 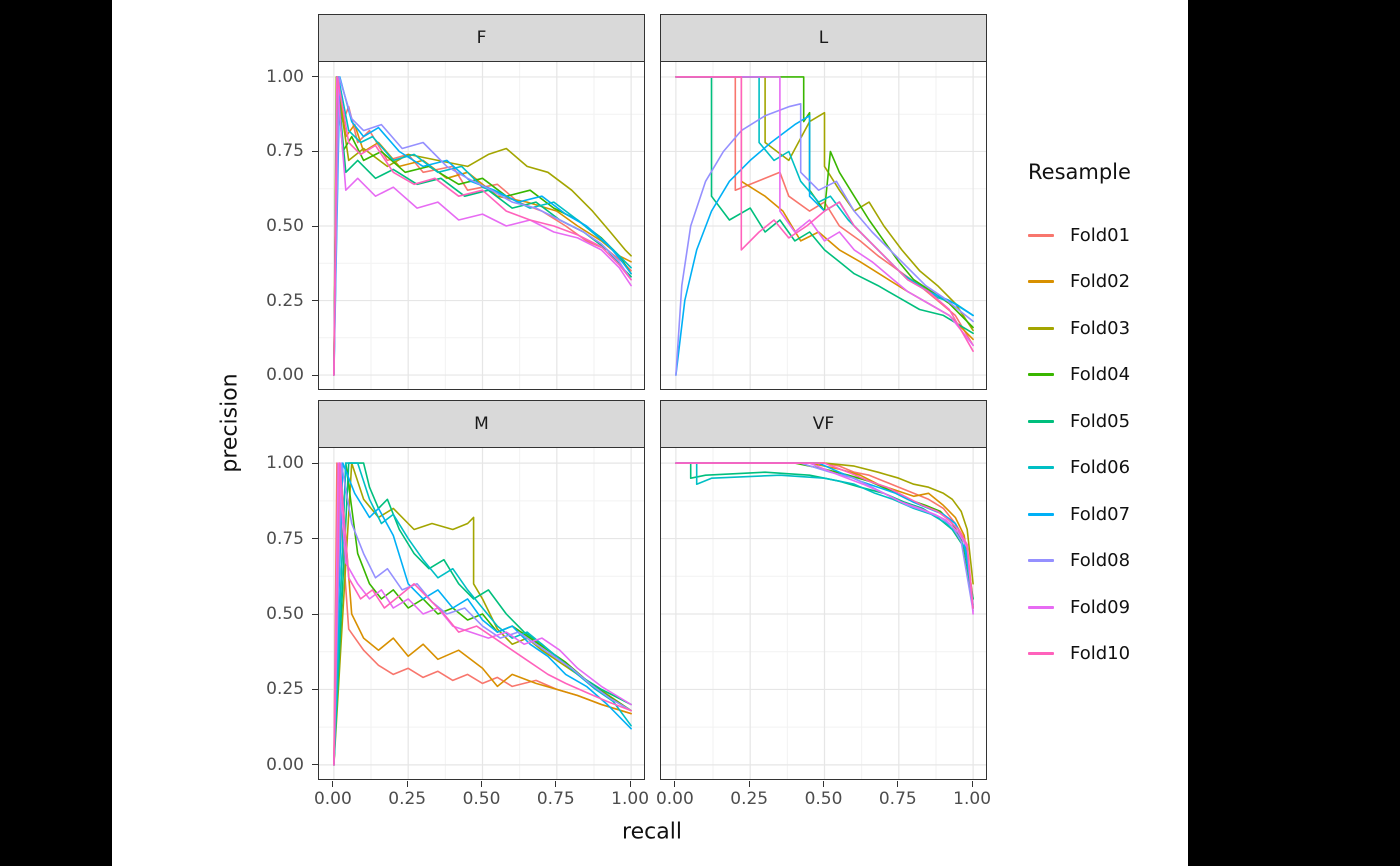 I want to click on pr-curve-M-Fold04, so click(x=482, y=614).